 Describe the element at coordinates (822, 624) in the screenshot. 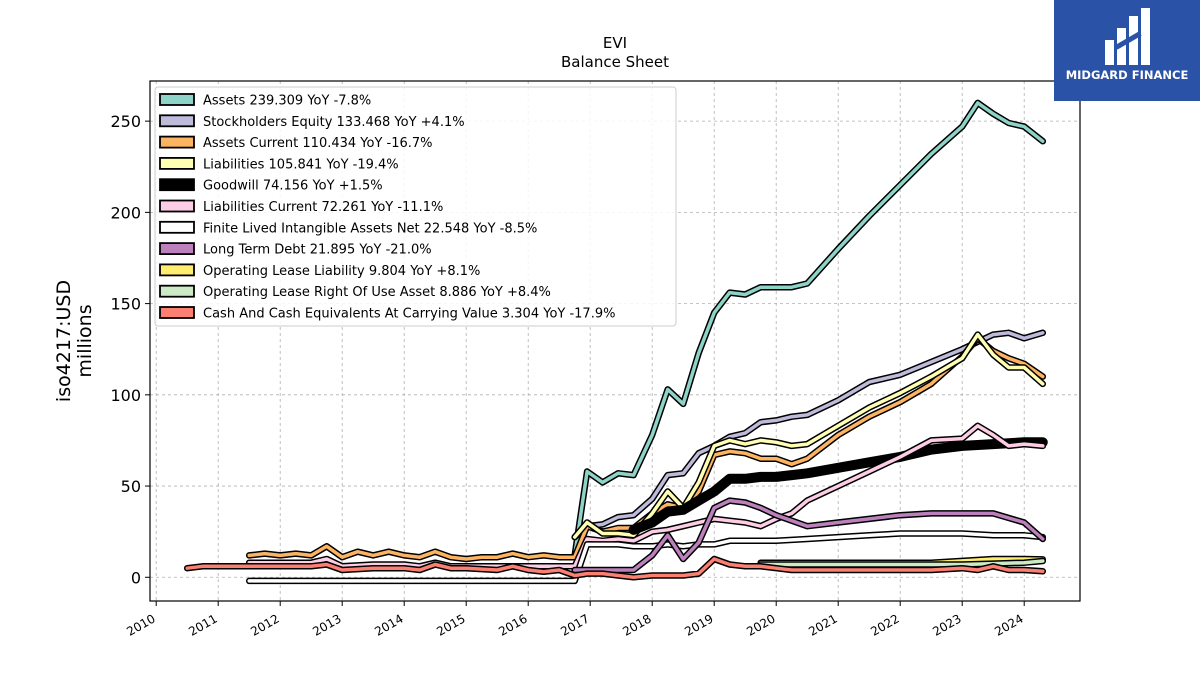

I see `x-tick-label: 2021` at that location.